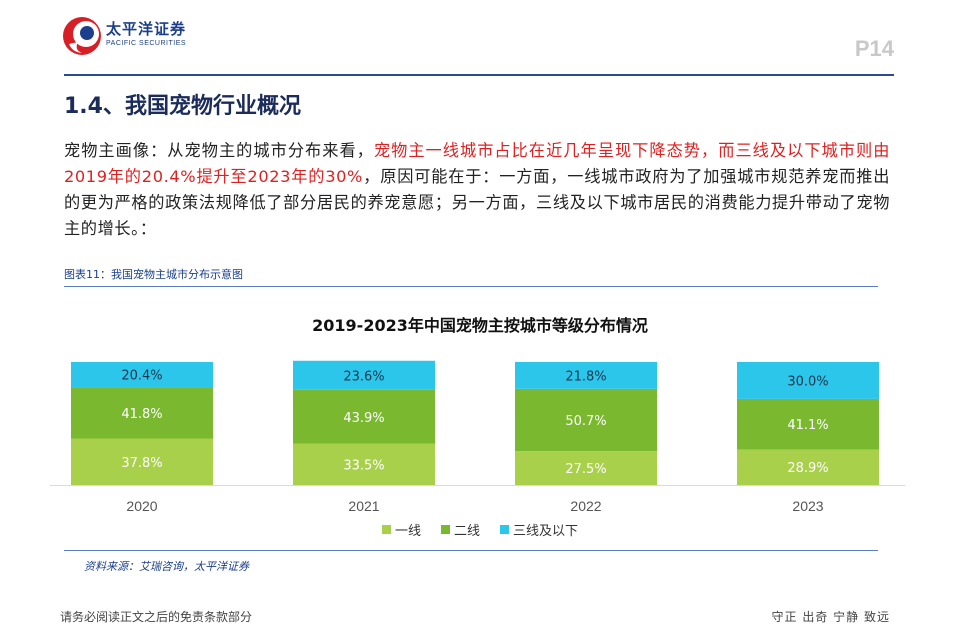 The width and height of the screenshot is (960, 643). I want to click on bar-segment-2022-s1, so click(586, 420).